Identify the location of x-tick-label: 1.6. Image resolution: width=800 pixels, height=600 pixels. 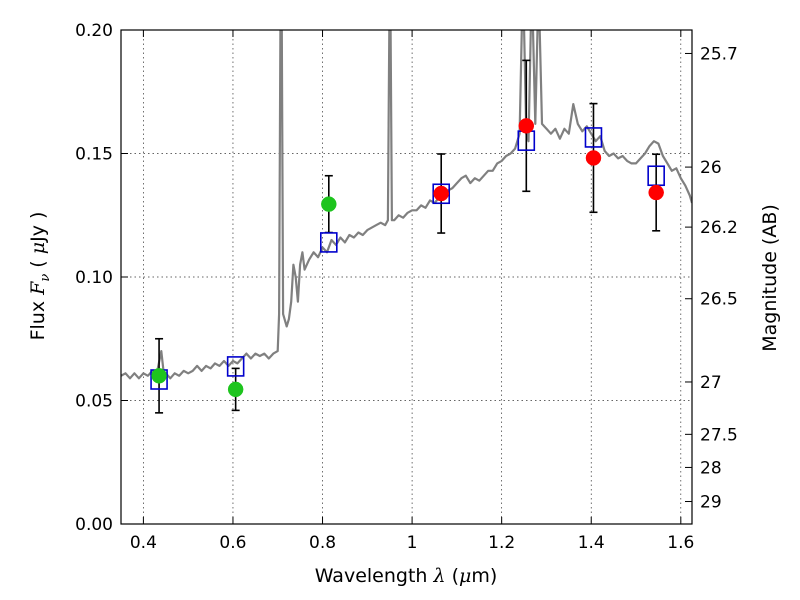
(680, 543).